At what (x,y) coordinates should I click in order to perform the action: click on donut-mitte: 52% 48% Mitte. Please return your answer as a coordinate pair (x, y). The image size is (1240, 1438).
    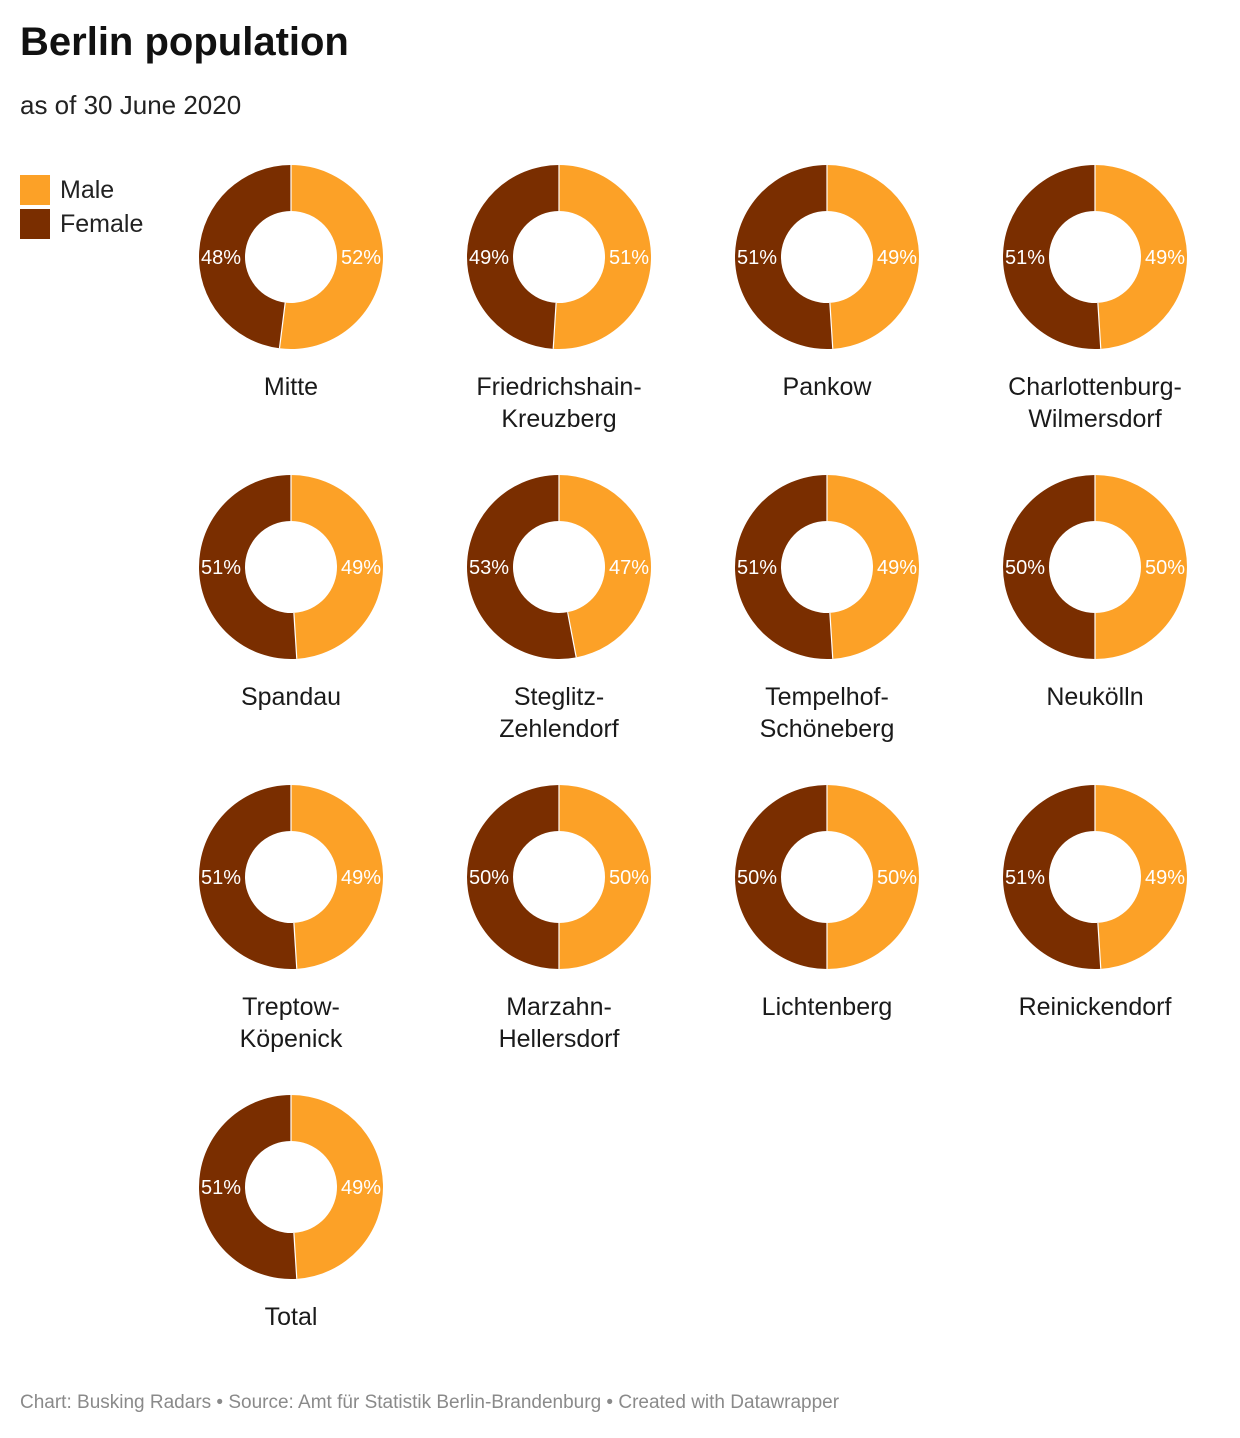
    Looking at the image, I should click on (290, 283).